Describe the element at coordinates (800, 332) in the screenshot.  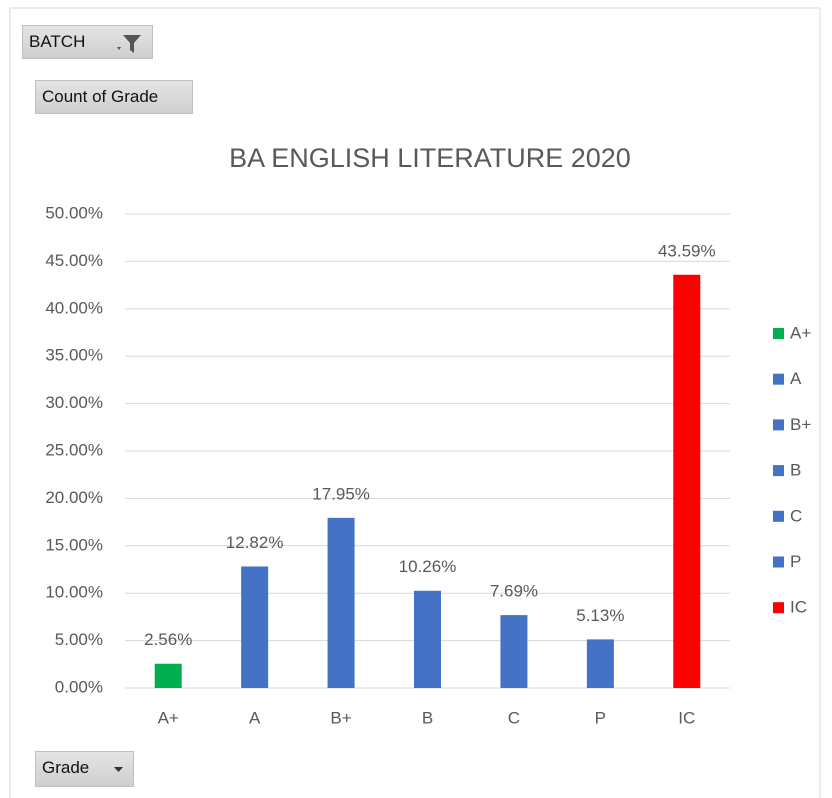
I see `legend-label: A+` at that location.